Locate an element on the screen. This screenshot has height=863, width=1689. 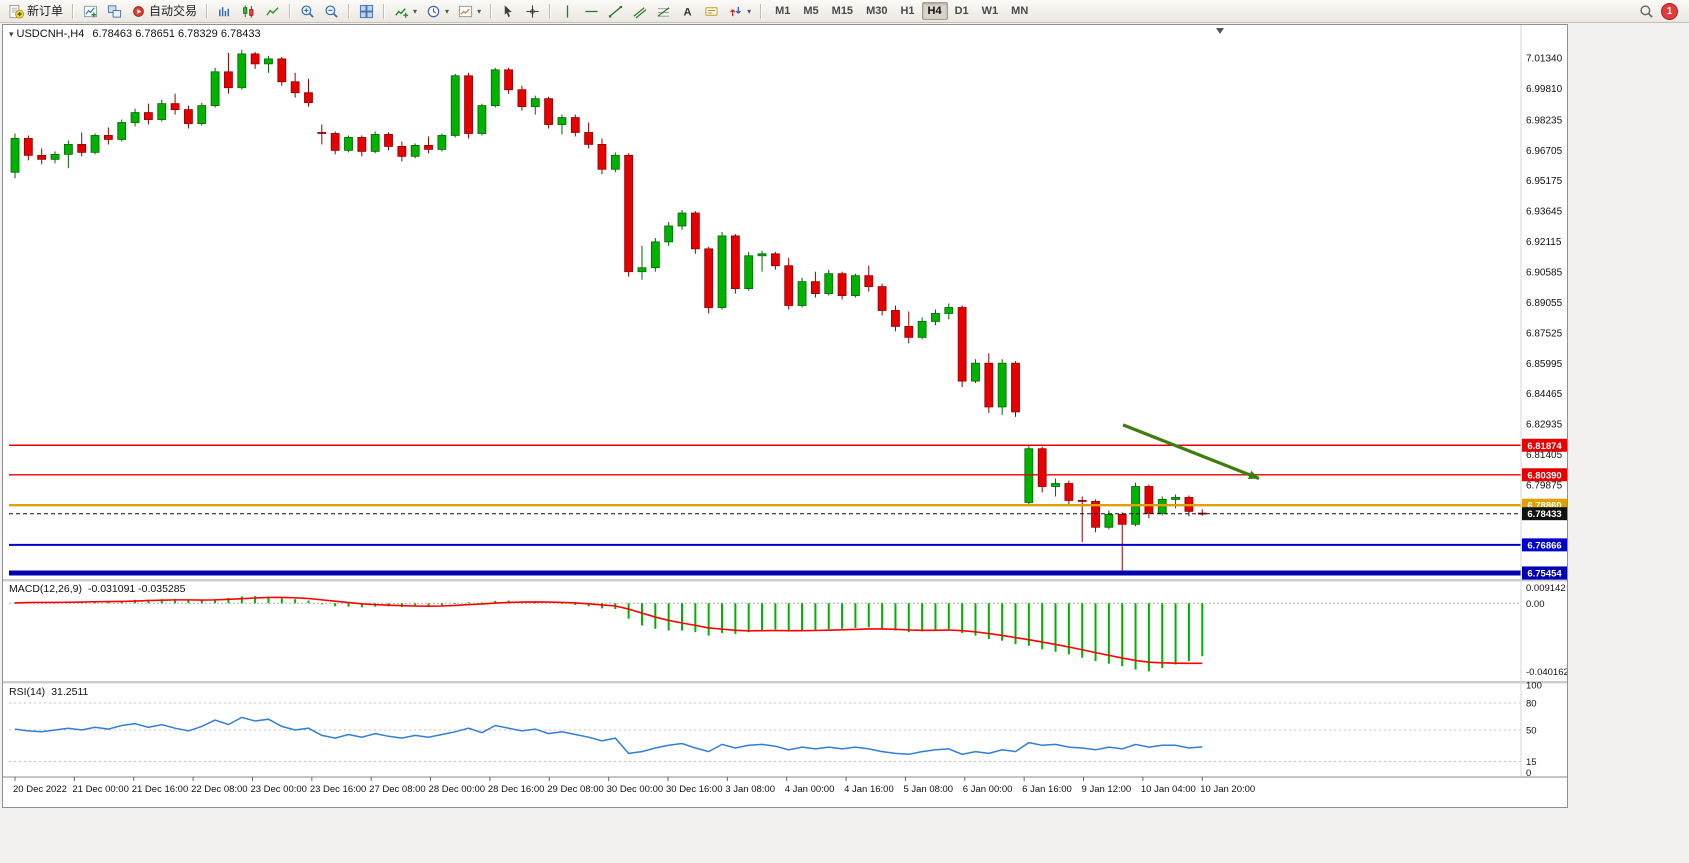
svg-text: 6.82935 is located at coordinates (1544, 425).